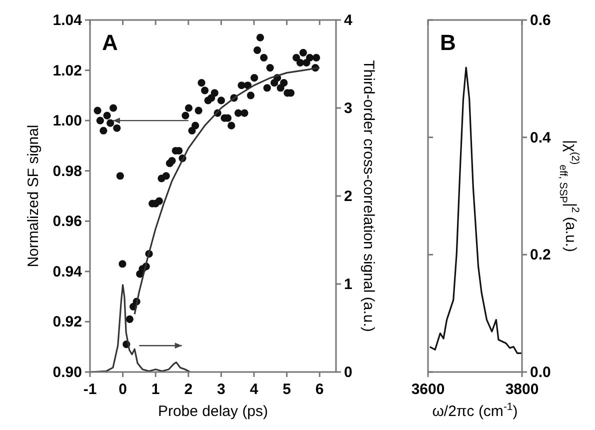 The height and width of the screenshot is (430, 595). I want to click on x-tick-label: 2, so click(188, 389).